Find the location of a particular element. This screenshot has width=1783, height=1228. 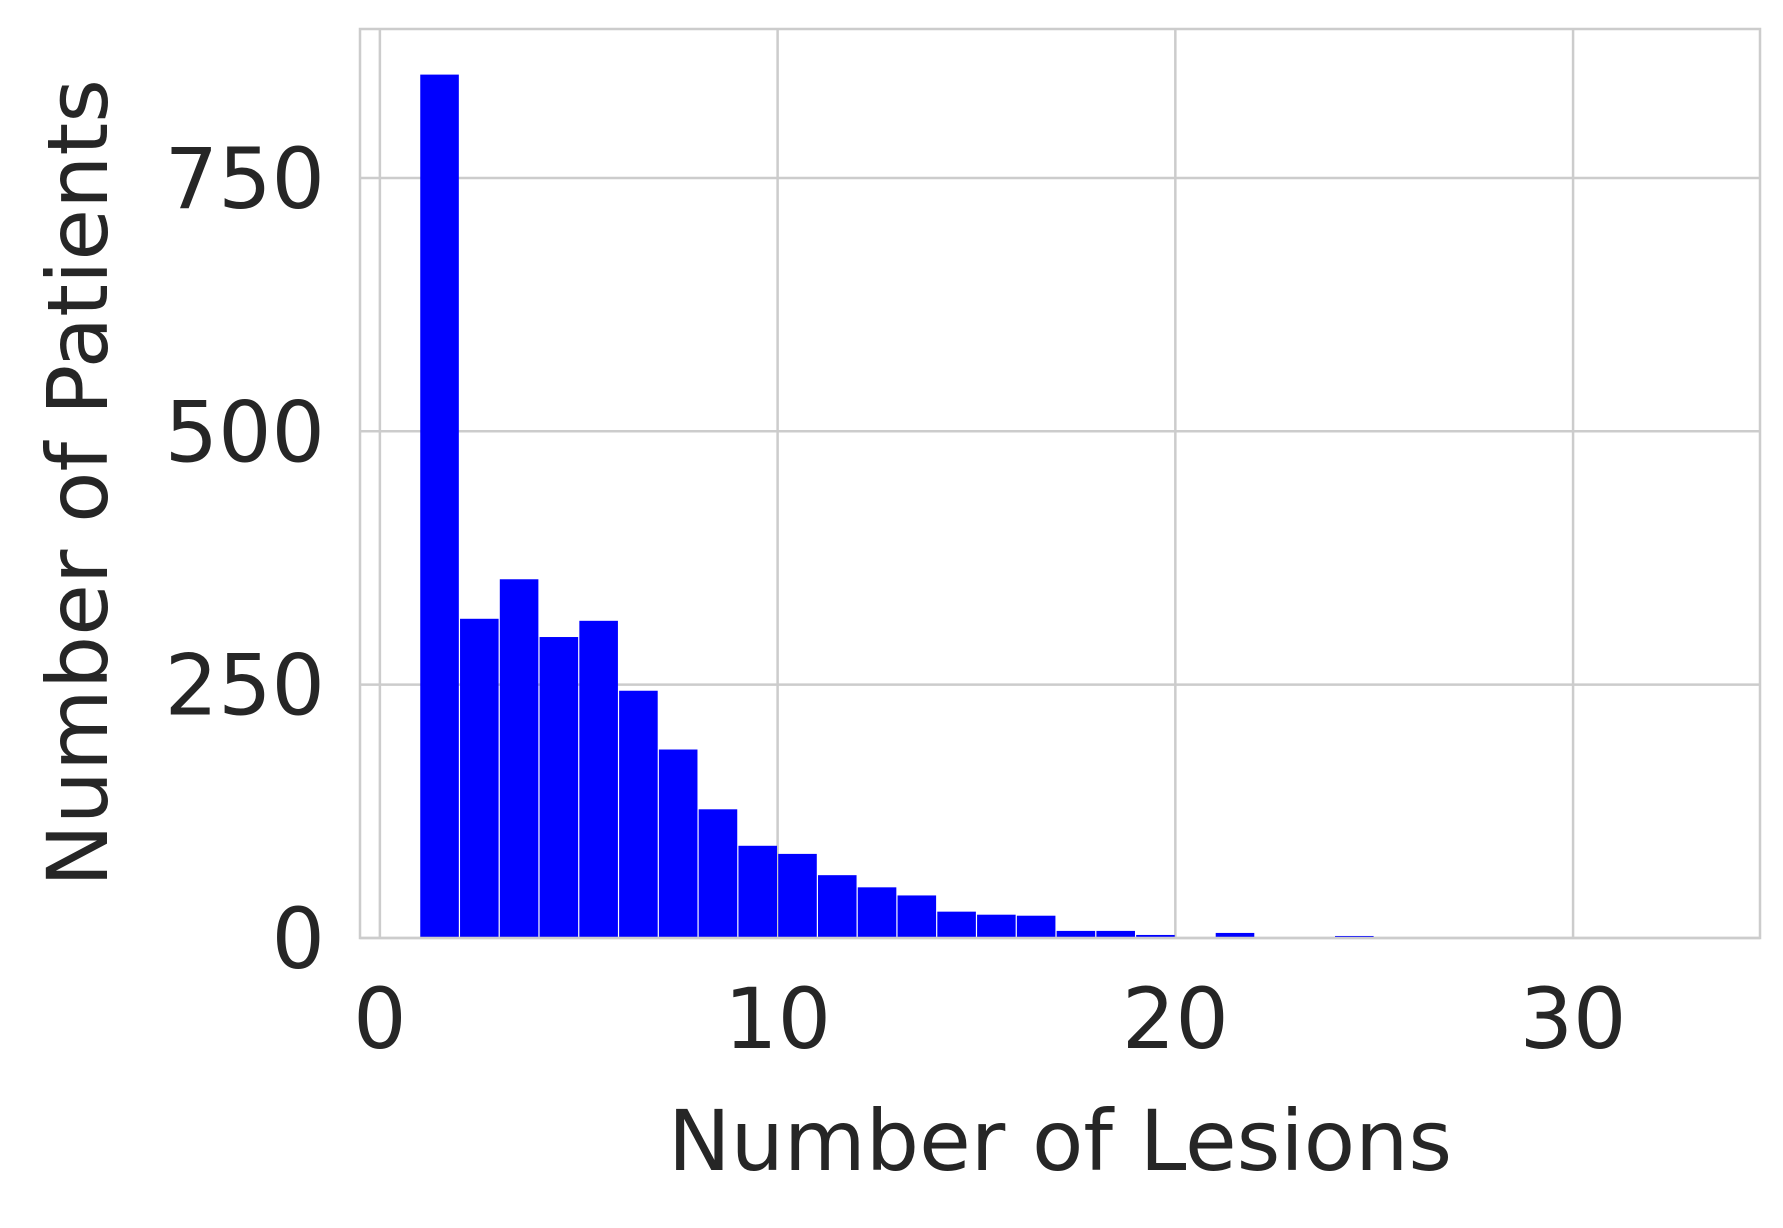

y-tick-label: 0 is located at coordinates (298, 939).